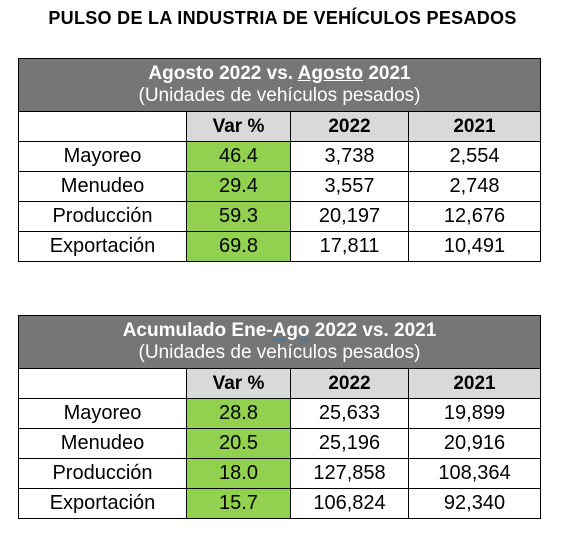 The image size is (565, 552). Describe the element at coordinates (474, 443) in the screenshot. I see `value-2021: 20,916` at that location.